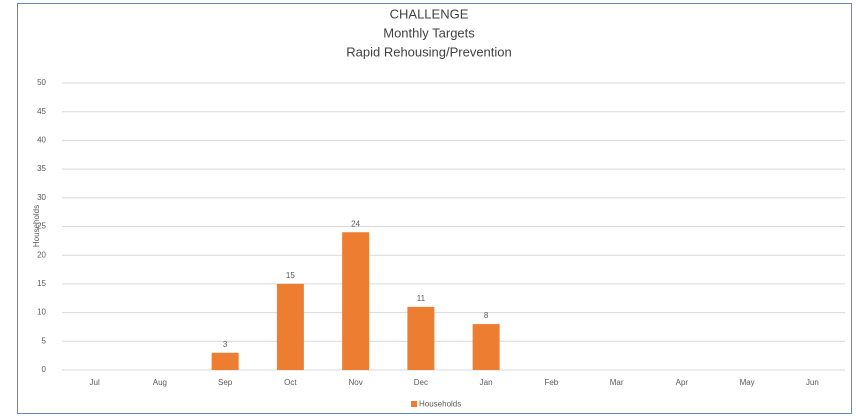  What do you see at coordinates (812, 382) in the screenshot?
I see `x-tick-label: Jun` at bounding box center [812, 382].